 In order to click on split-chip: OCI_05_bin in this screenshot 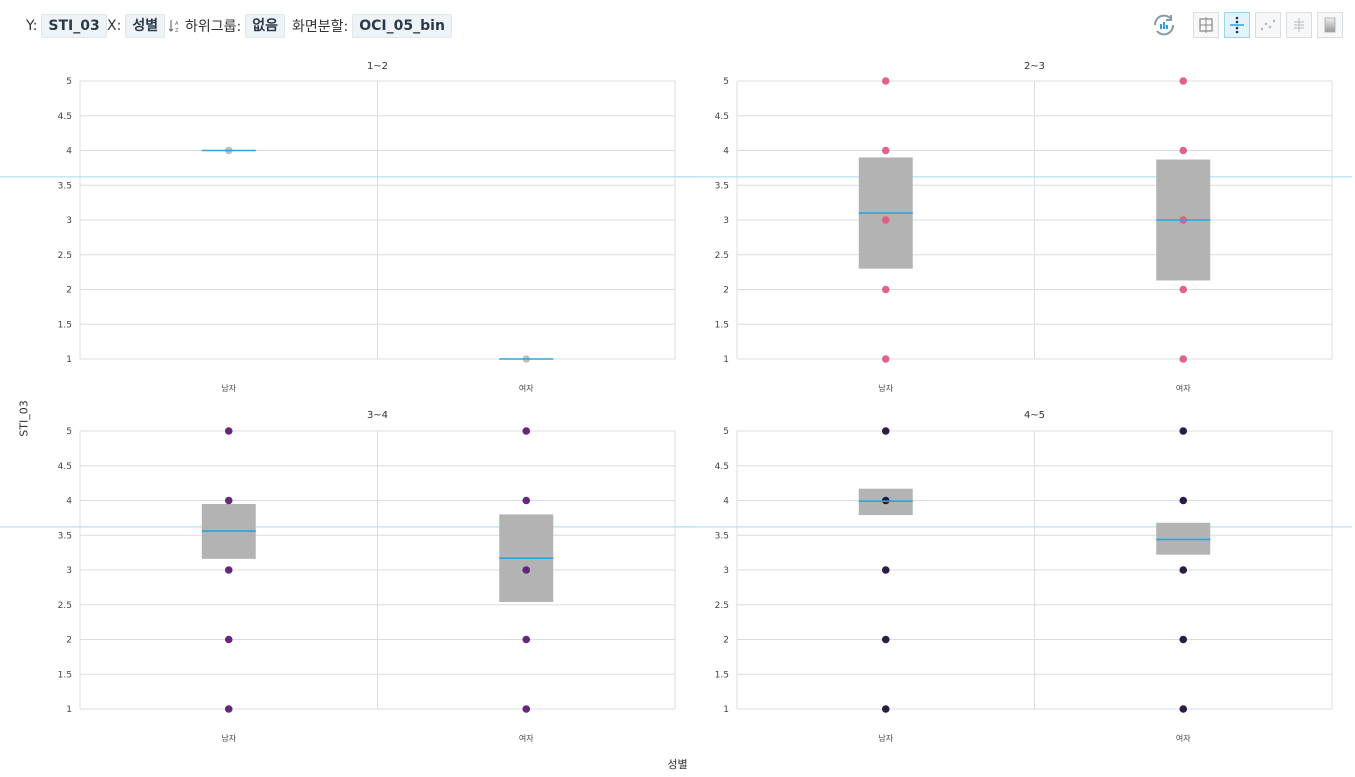, I will do `click(402, 26)`.